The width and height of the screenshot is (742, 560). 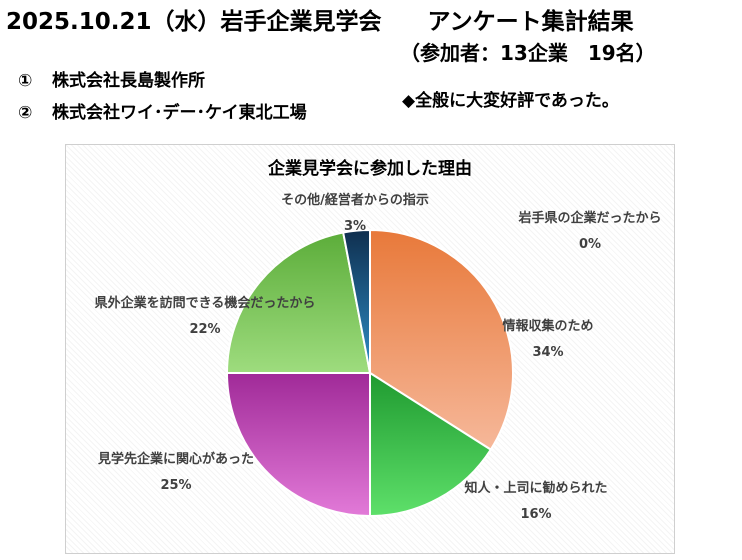 What do you see at coordinates (25, 81) in the screenshot?
I see `company-number: ①` at bounding box center [25, 81].